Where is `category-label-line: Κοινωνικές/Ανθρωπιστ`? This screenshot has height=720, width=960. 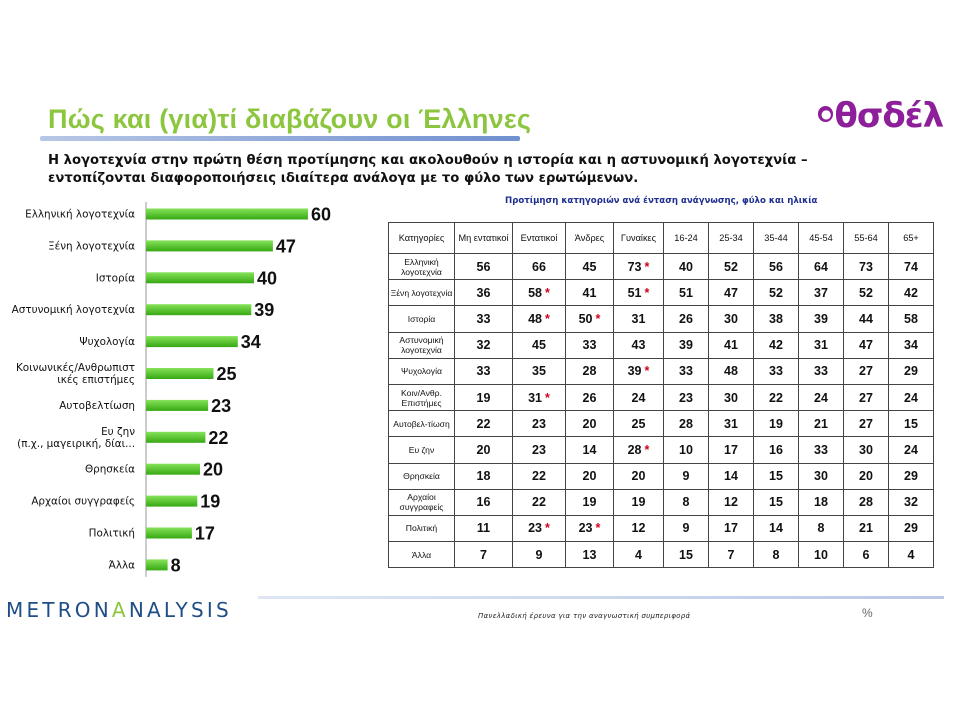
category-label-line: Κοινωνικές/Ανθρωπιστ is located at coordinates (75, 368).